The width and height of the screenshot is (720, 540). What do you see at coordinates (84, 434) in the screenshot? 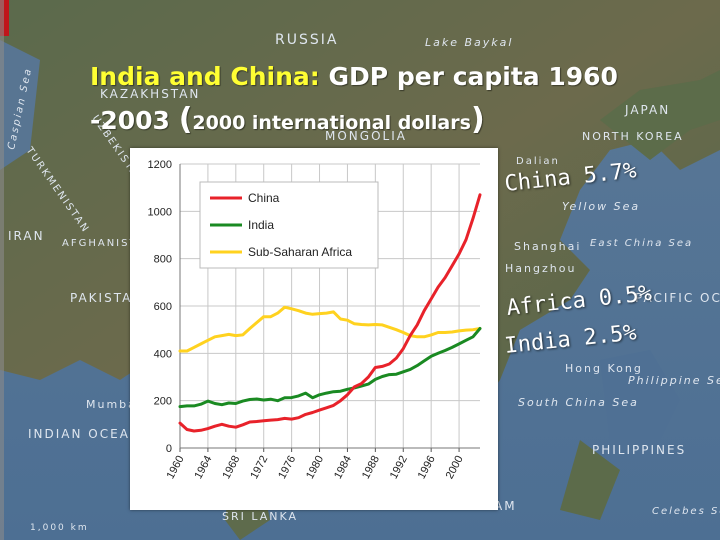
I see `map-label-indian-ocean: INDIAN OCEAN` at bounding box center [84, 434].